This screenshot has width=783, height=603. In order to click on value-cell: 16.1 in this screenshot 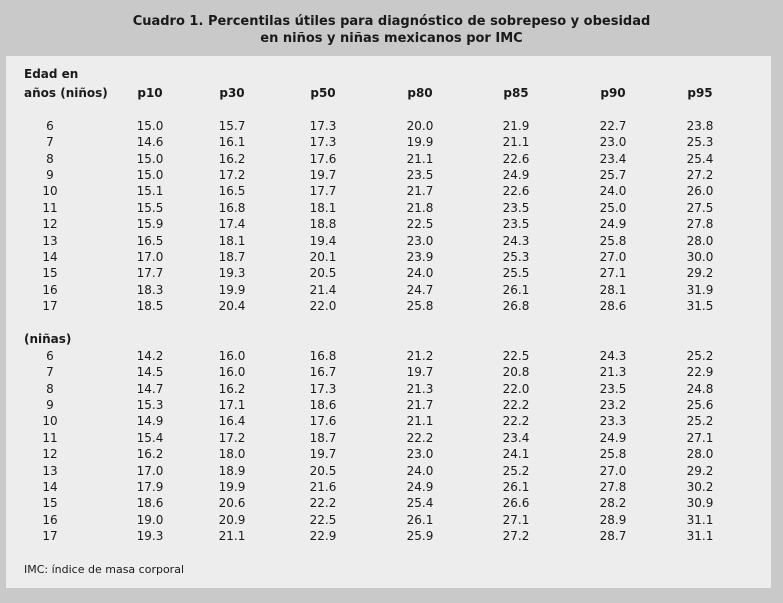, I will do `click(232, 142)`.